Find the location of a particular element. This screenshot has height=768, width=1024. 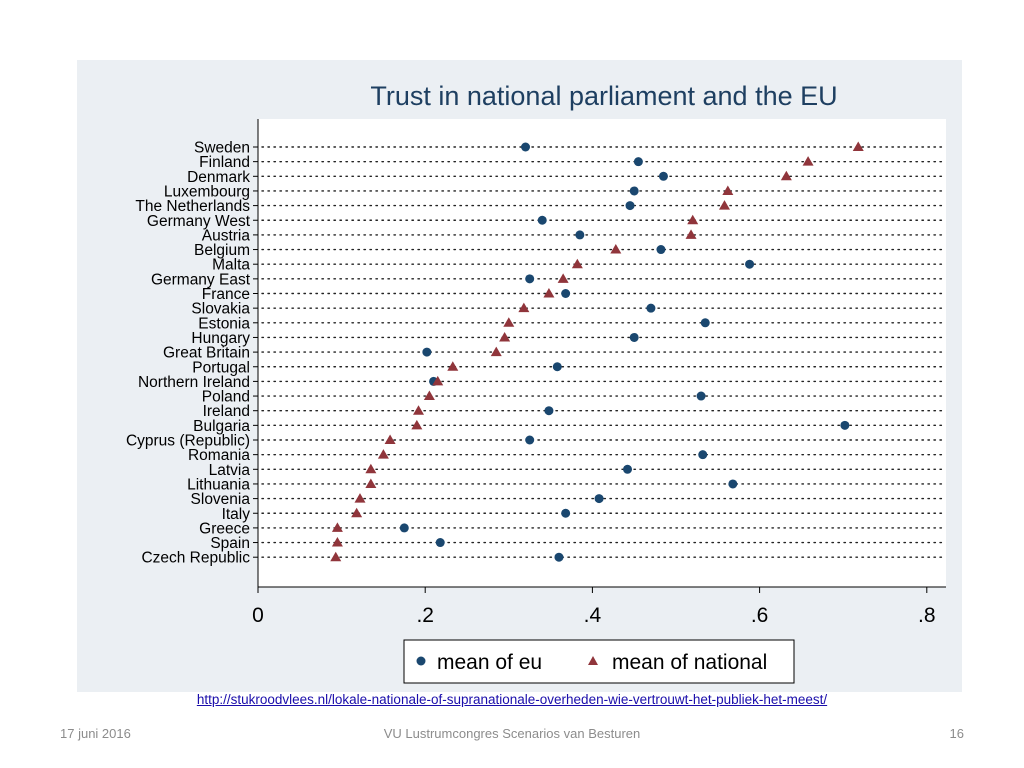

legend-box is located at coordinates (599, 661).